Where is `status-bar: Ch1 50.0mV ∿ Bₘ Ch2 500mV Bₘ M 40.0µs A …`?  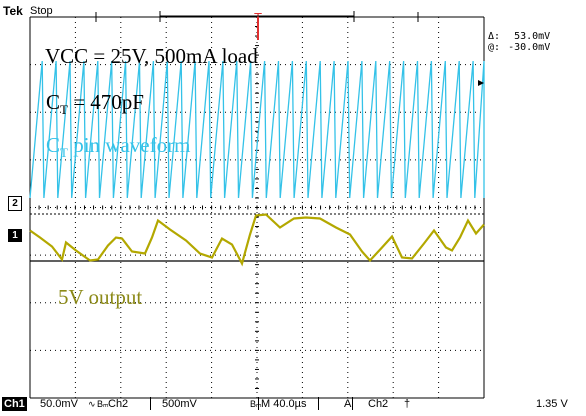 status-bar: Ch1 50.0mV ∿ Bₘ Ch2 500mV Bₘ M 40.0µs A … is located at coordinates (293, 404).